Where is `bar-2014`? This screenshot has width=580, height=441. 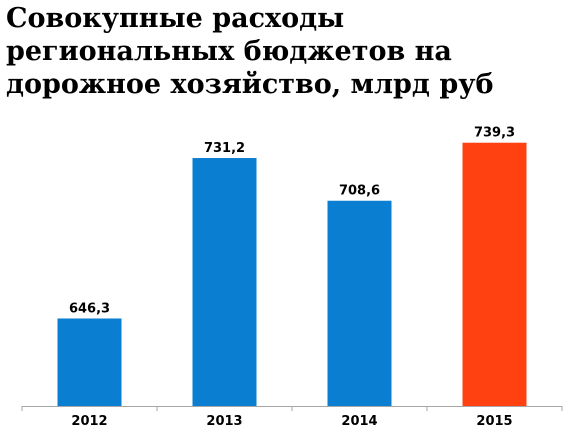 bar-2014 is located at coordinates (359, 303).